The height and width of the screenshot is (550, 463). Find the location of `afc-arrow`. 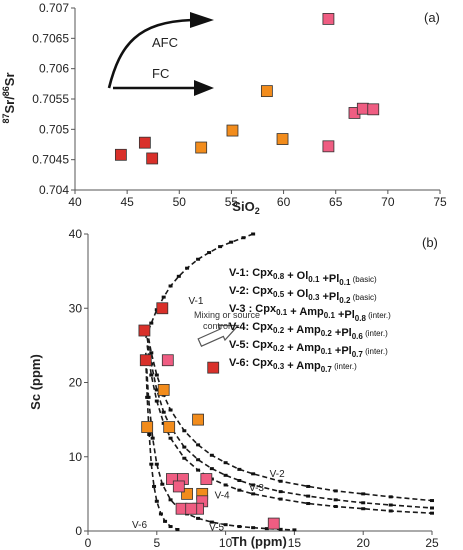

afc-arrow is located at coordinates (150, 53).